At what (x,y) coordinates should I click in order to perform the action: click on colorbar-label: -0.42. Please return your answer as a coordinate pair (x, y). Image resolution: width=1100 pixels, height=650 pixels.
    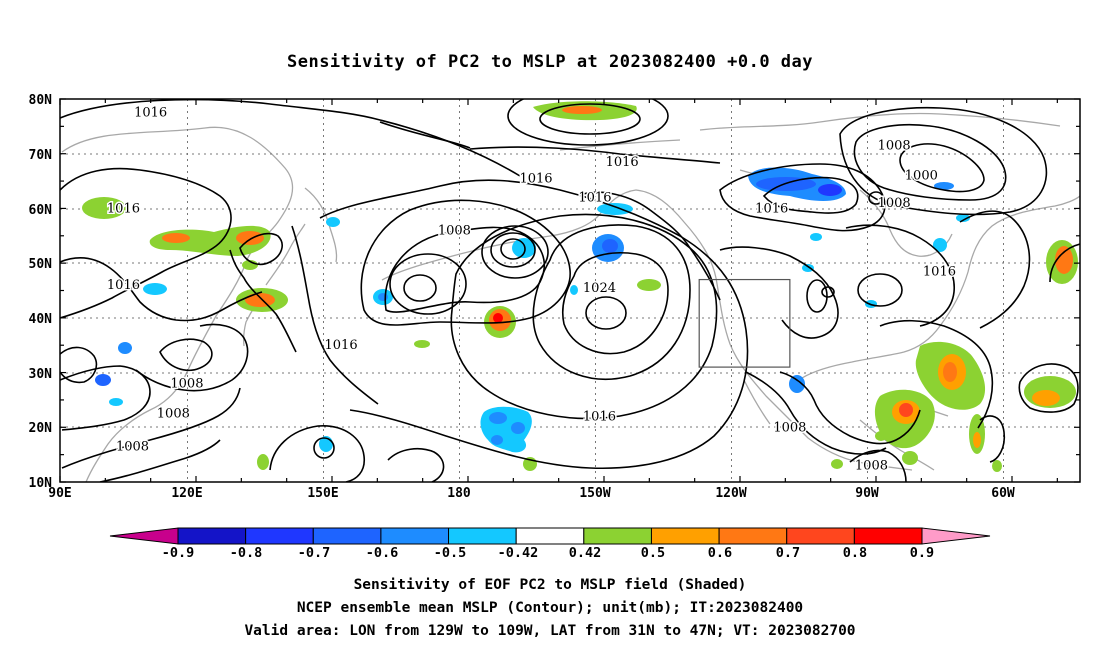
    Looking at the image, I should click on (518, 553).